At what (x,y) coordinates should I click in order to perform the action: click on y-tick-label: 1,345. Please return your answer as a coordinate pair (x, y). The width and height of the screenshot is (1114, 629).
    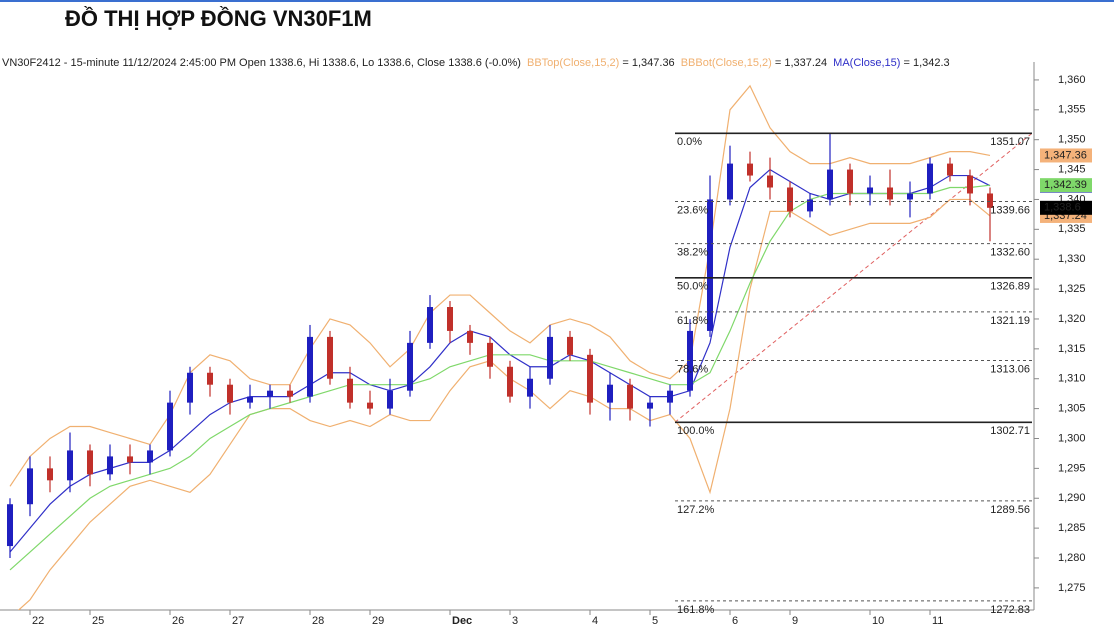
    Looking at the image, I should click on (1072, 169).